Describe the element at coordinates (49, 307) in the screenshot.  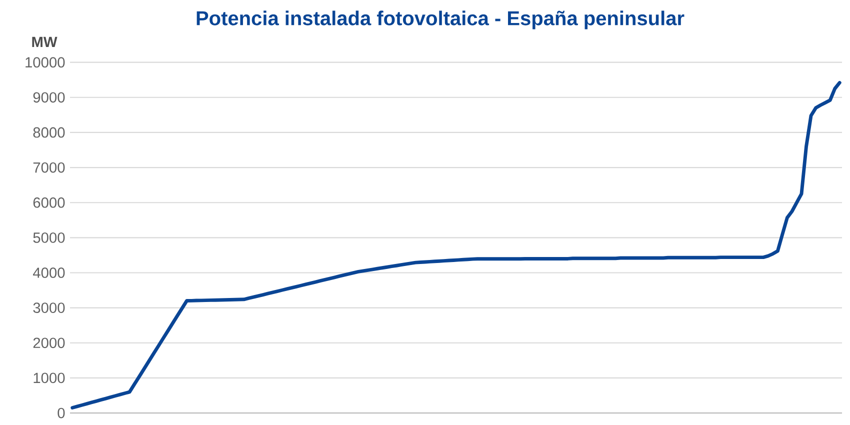
I see `y-tick-label: 3000` at that location.